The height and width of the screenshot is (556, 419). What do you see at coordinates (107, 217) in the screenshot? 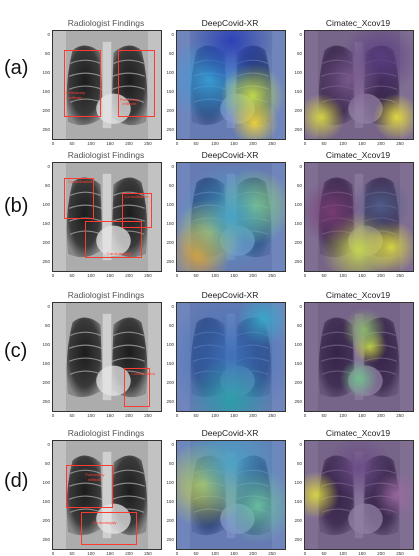
I see `xray-image: Consolidation Consolidation Cardiomegaly` at bounding box center [107, 217].